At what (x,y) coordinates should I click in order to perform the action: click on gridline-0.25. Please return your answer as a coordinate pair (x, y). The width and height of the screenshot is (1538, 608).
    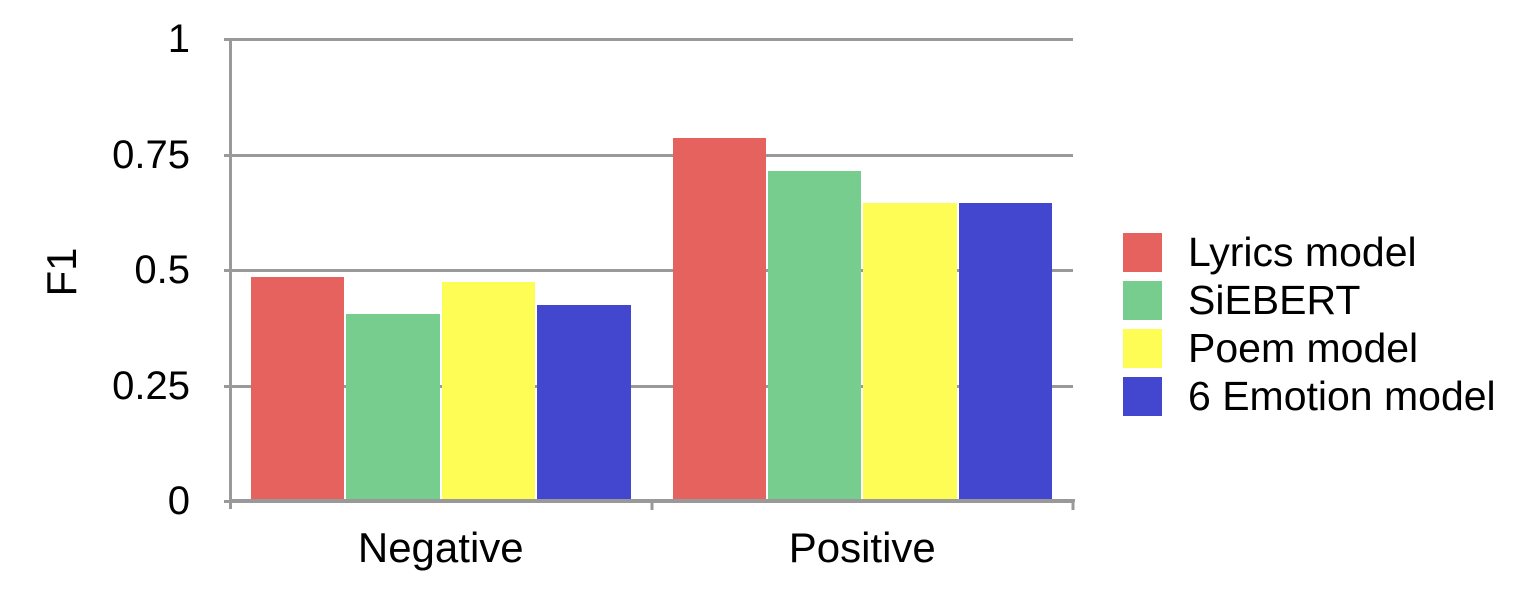
    Looking at the image, I should click on (648, 386).